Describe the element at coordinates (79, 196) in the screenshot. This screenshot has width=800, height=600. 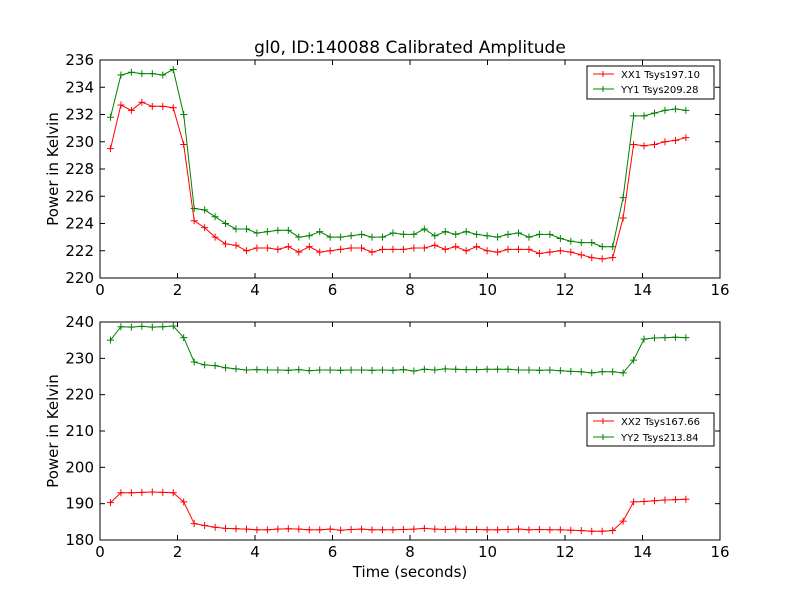
I see `top-y-tick-label: 226` at that location.